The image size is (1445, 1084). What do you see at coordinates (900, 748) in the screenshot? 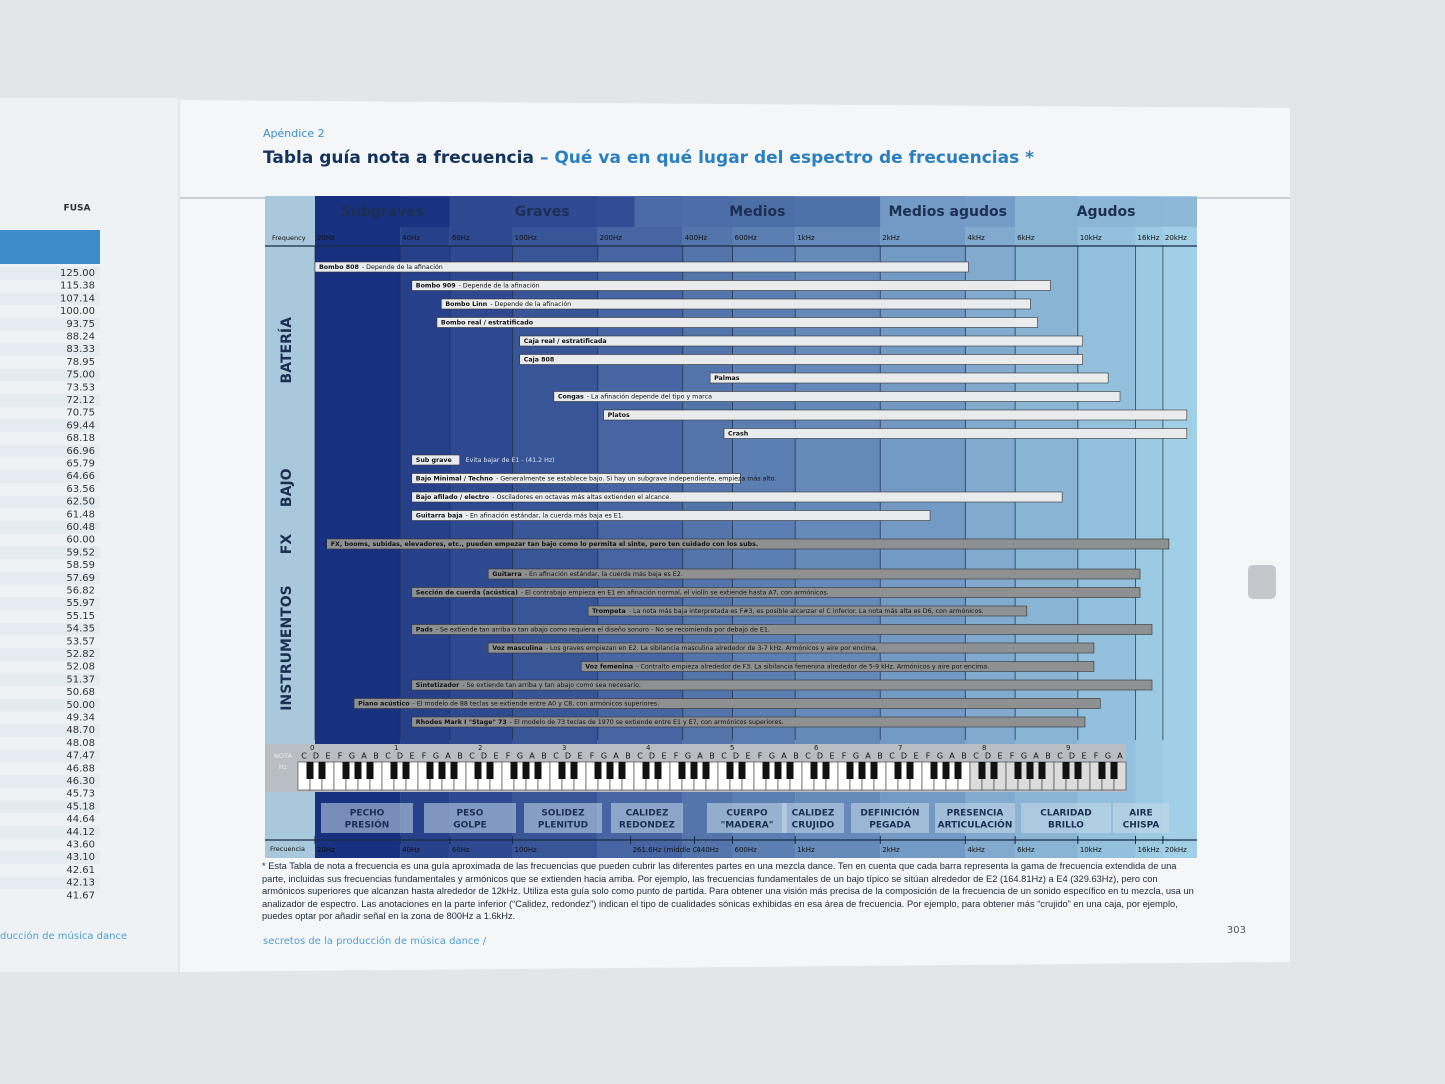
I see `octave-number: 7` at bounding box center [900, 748].